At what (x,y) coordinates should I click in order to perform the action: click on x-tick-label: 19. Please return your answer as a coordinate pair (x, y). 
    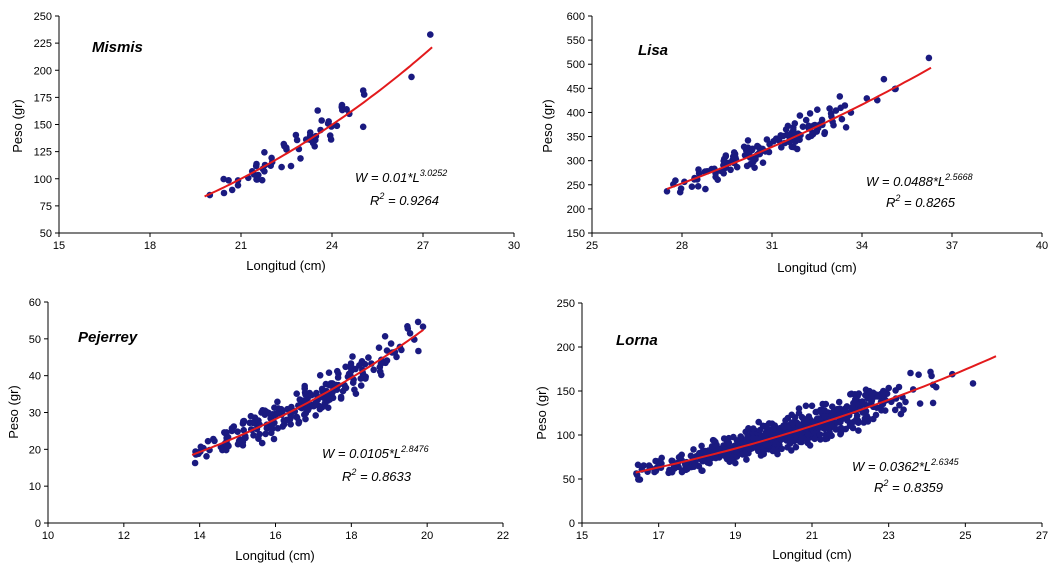
    Looking at the image, I should click on (735, 536).